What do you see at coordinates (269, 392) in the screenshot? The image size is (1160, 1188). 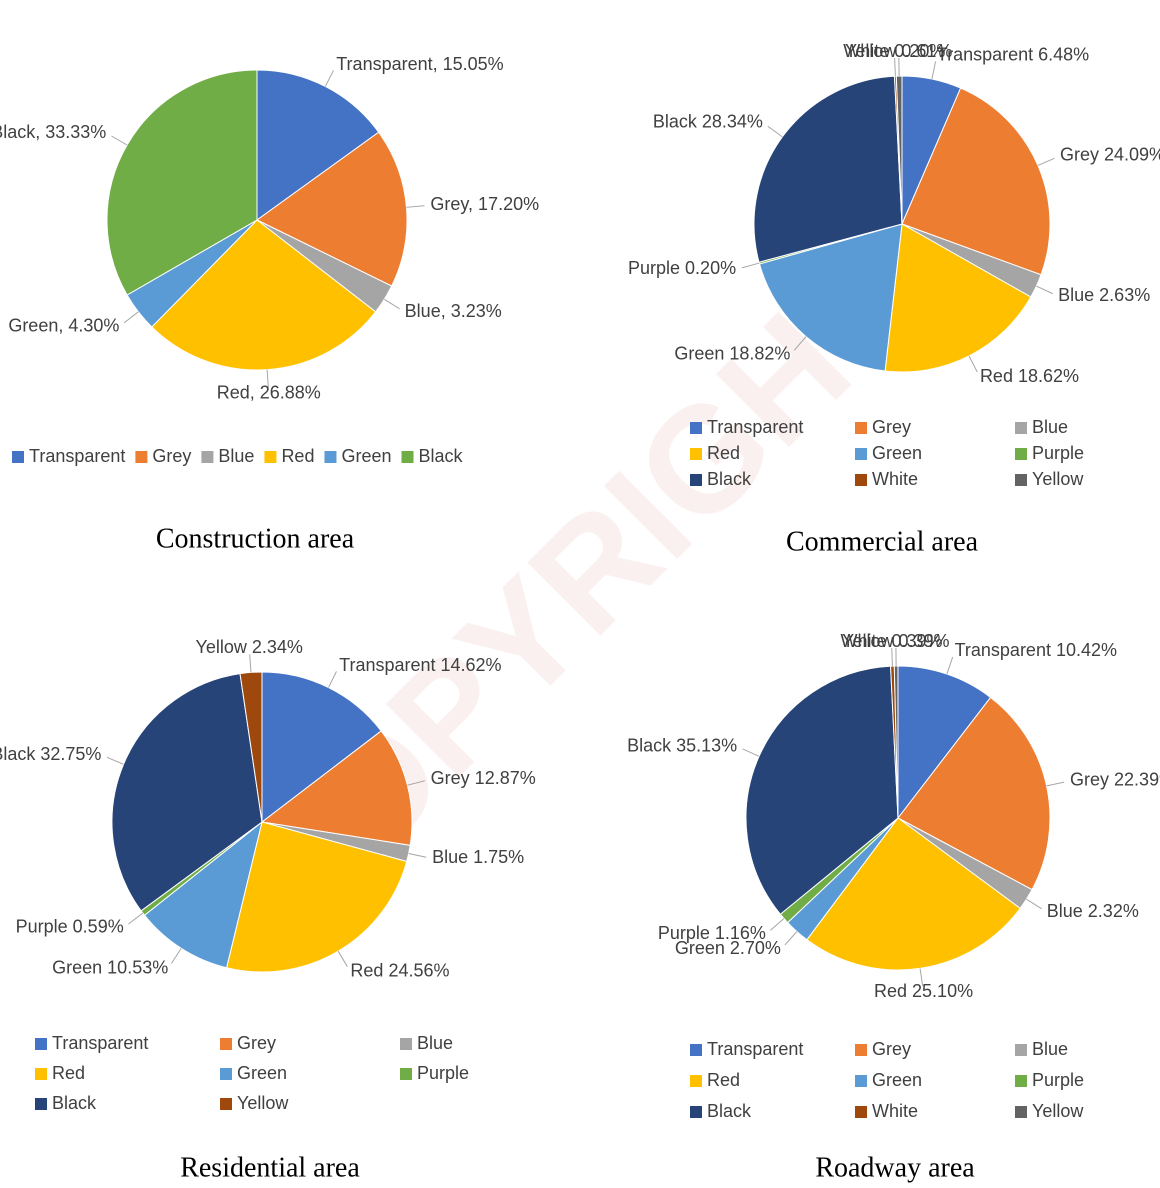 I see `data-label: Red, 26.88%` at bounding box center [269, 392].